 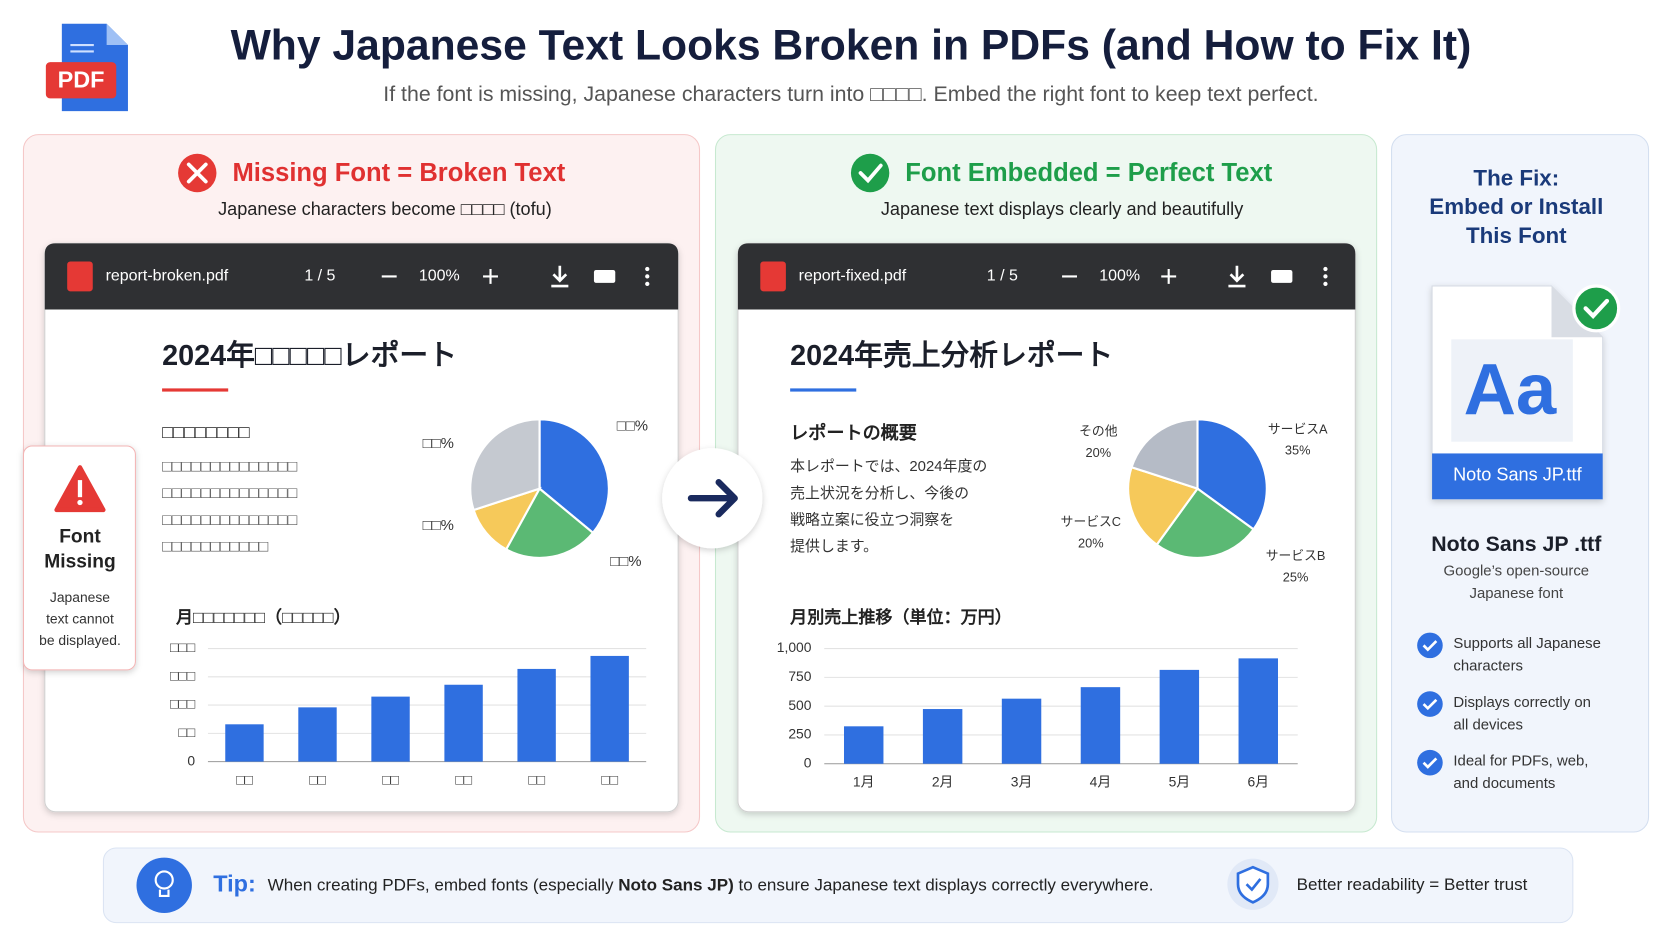 I want to click on filename: report-fixed.pdf, so click(x=853, y=276).